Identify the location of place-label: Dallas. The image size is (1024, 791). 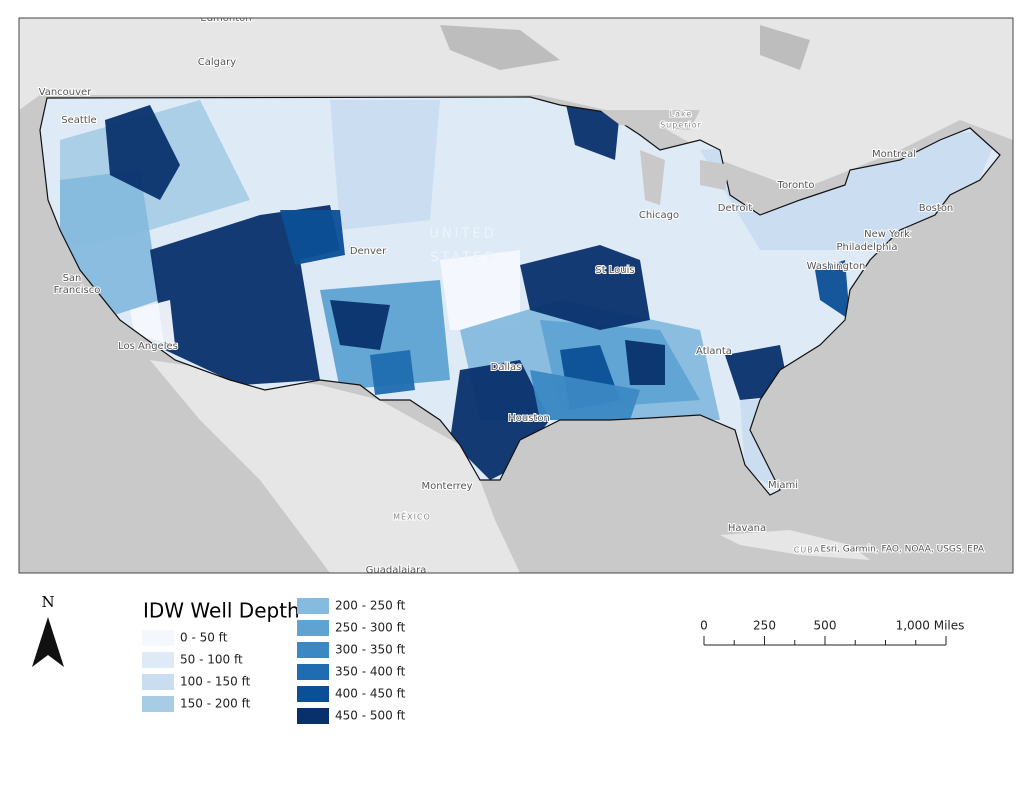
(506, 367).